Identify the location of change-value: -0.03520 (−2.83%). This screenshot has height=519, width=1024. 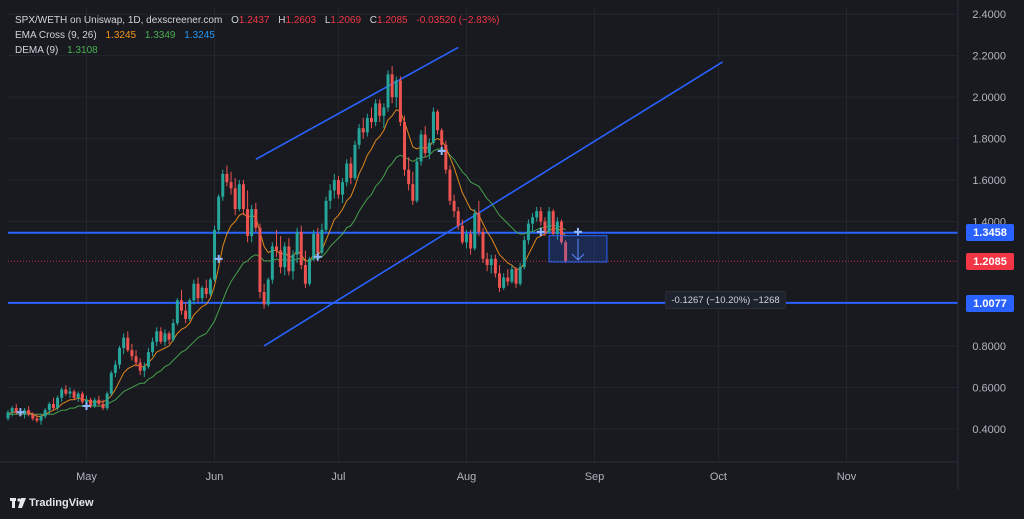
(458, 20).